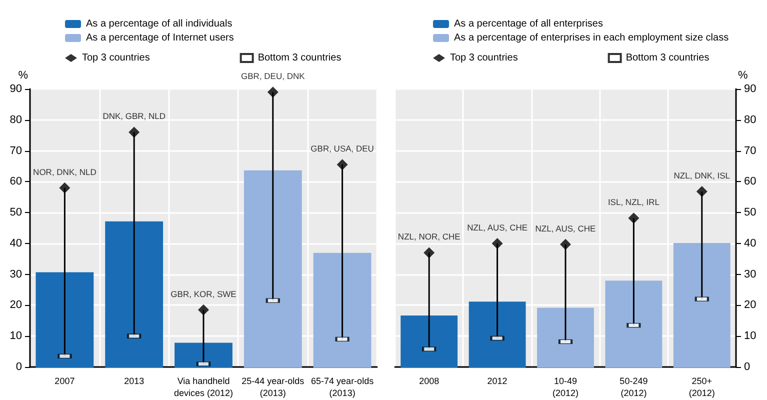 The height and width of the screenshot is (400, 767). I want to click on x-tick-label: Via handheld devices (2012), so click(204, 387).